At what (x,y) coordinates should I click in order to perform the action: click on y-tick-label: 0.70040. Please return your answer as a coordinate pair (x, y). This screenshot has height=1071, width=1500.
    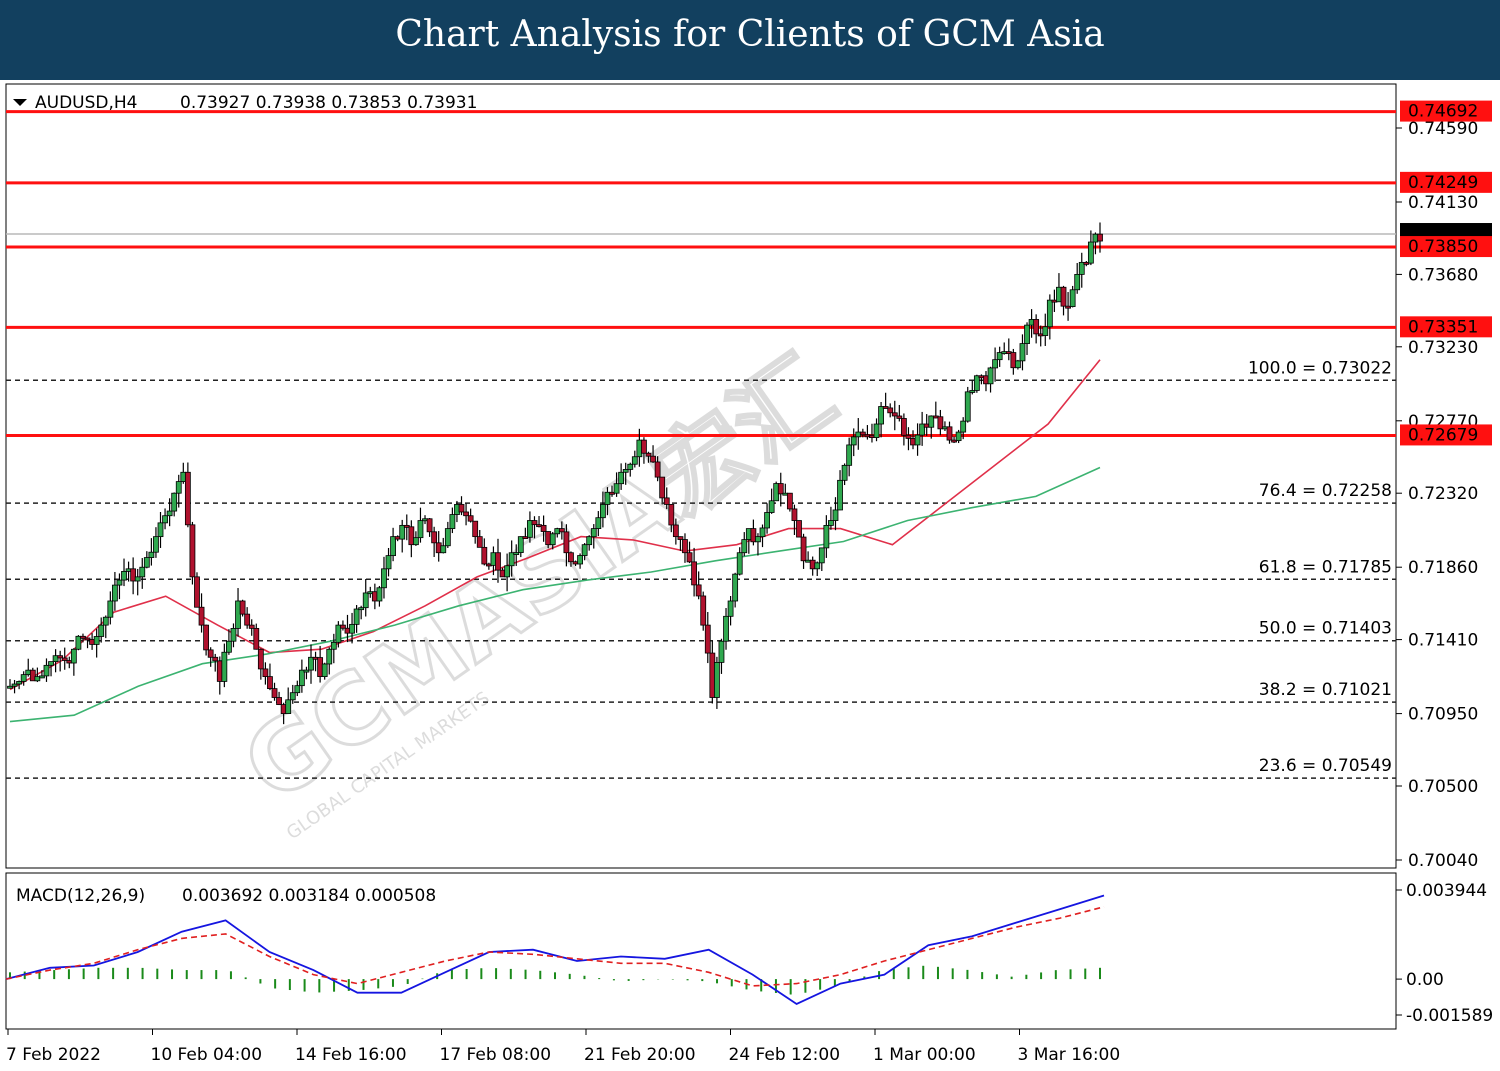
    Looking at the image, I should click on (1443, 861).